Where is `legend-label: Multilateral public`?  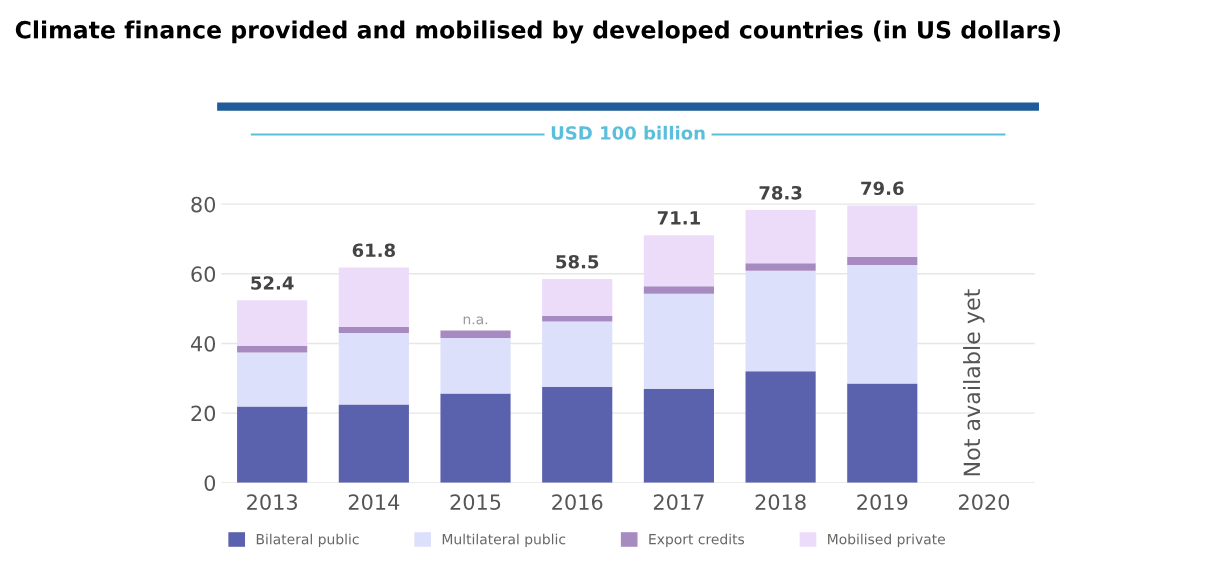 legend-label: Multilateral public is located at coordinates (504, 540).